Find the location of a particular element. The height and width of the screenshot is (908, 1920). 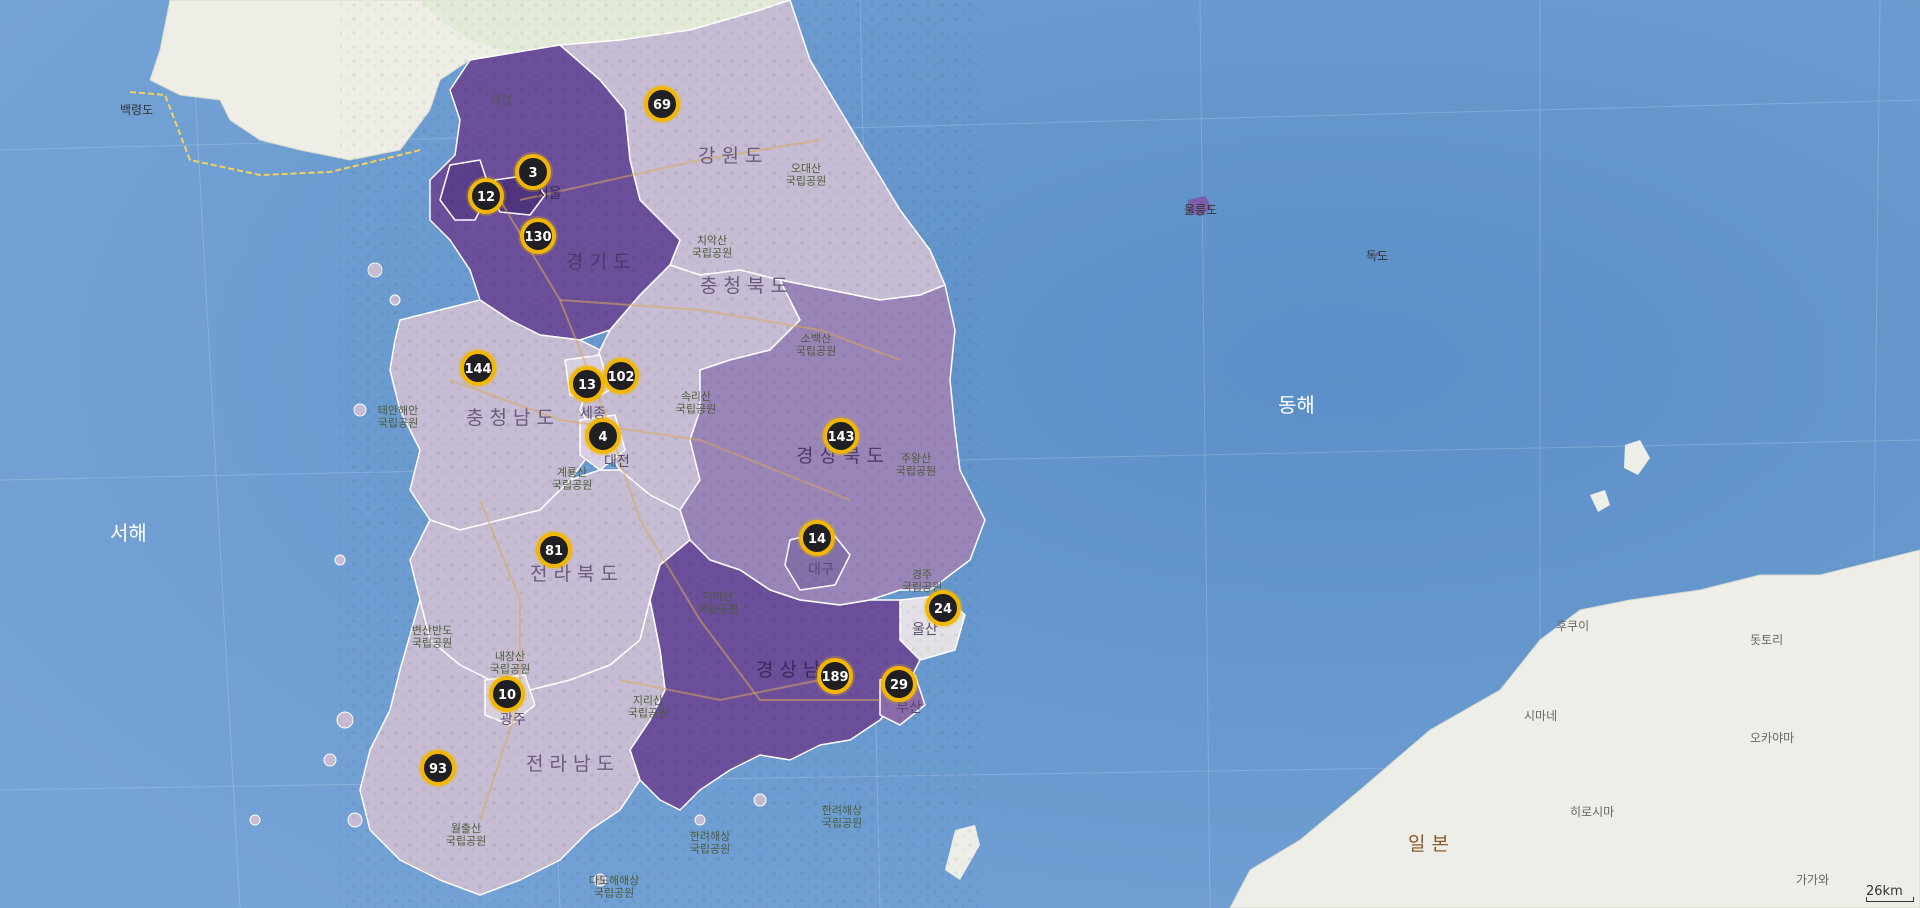

cluster-marker: 143 is located at coordinates (841, 436).